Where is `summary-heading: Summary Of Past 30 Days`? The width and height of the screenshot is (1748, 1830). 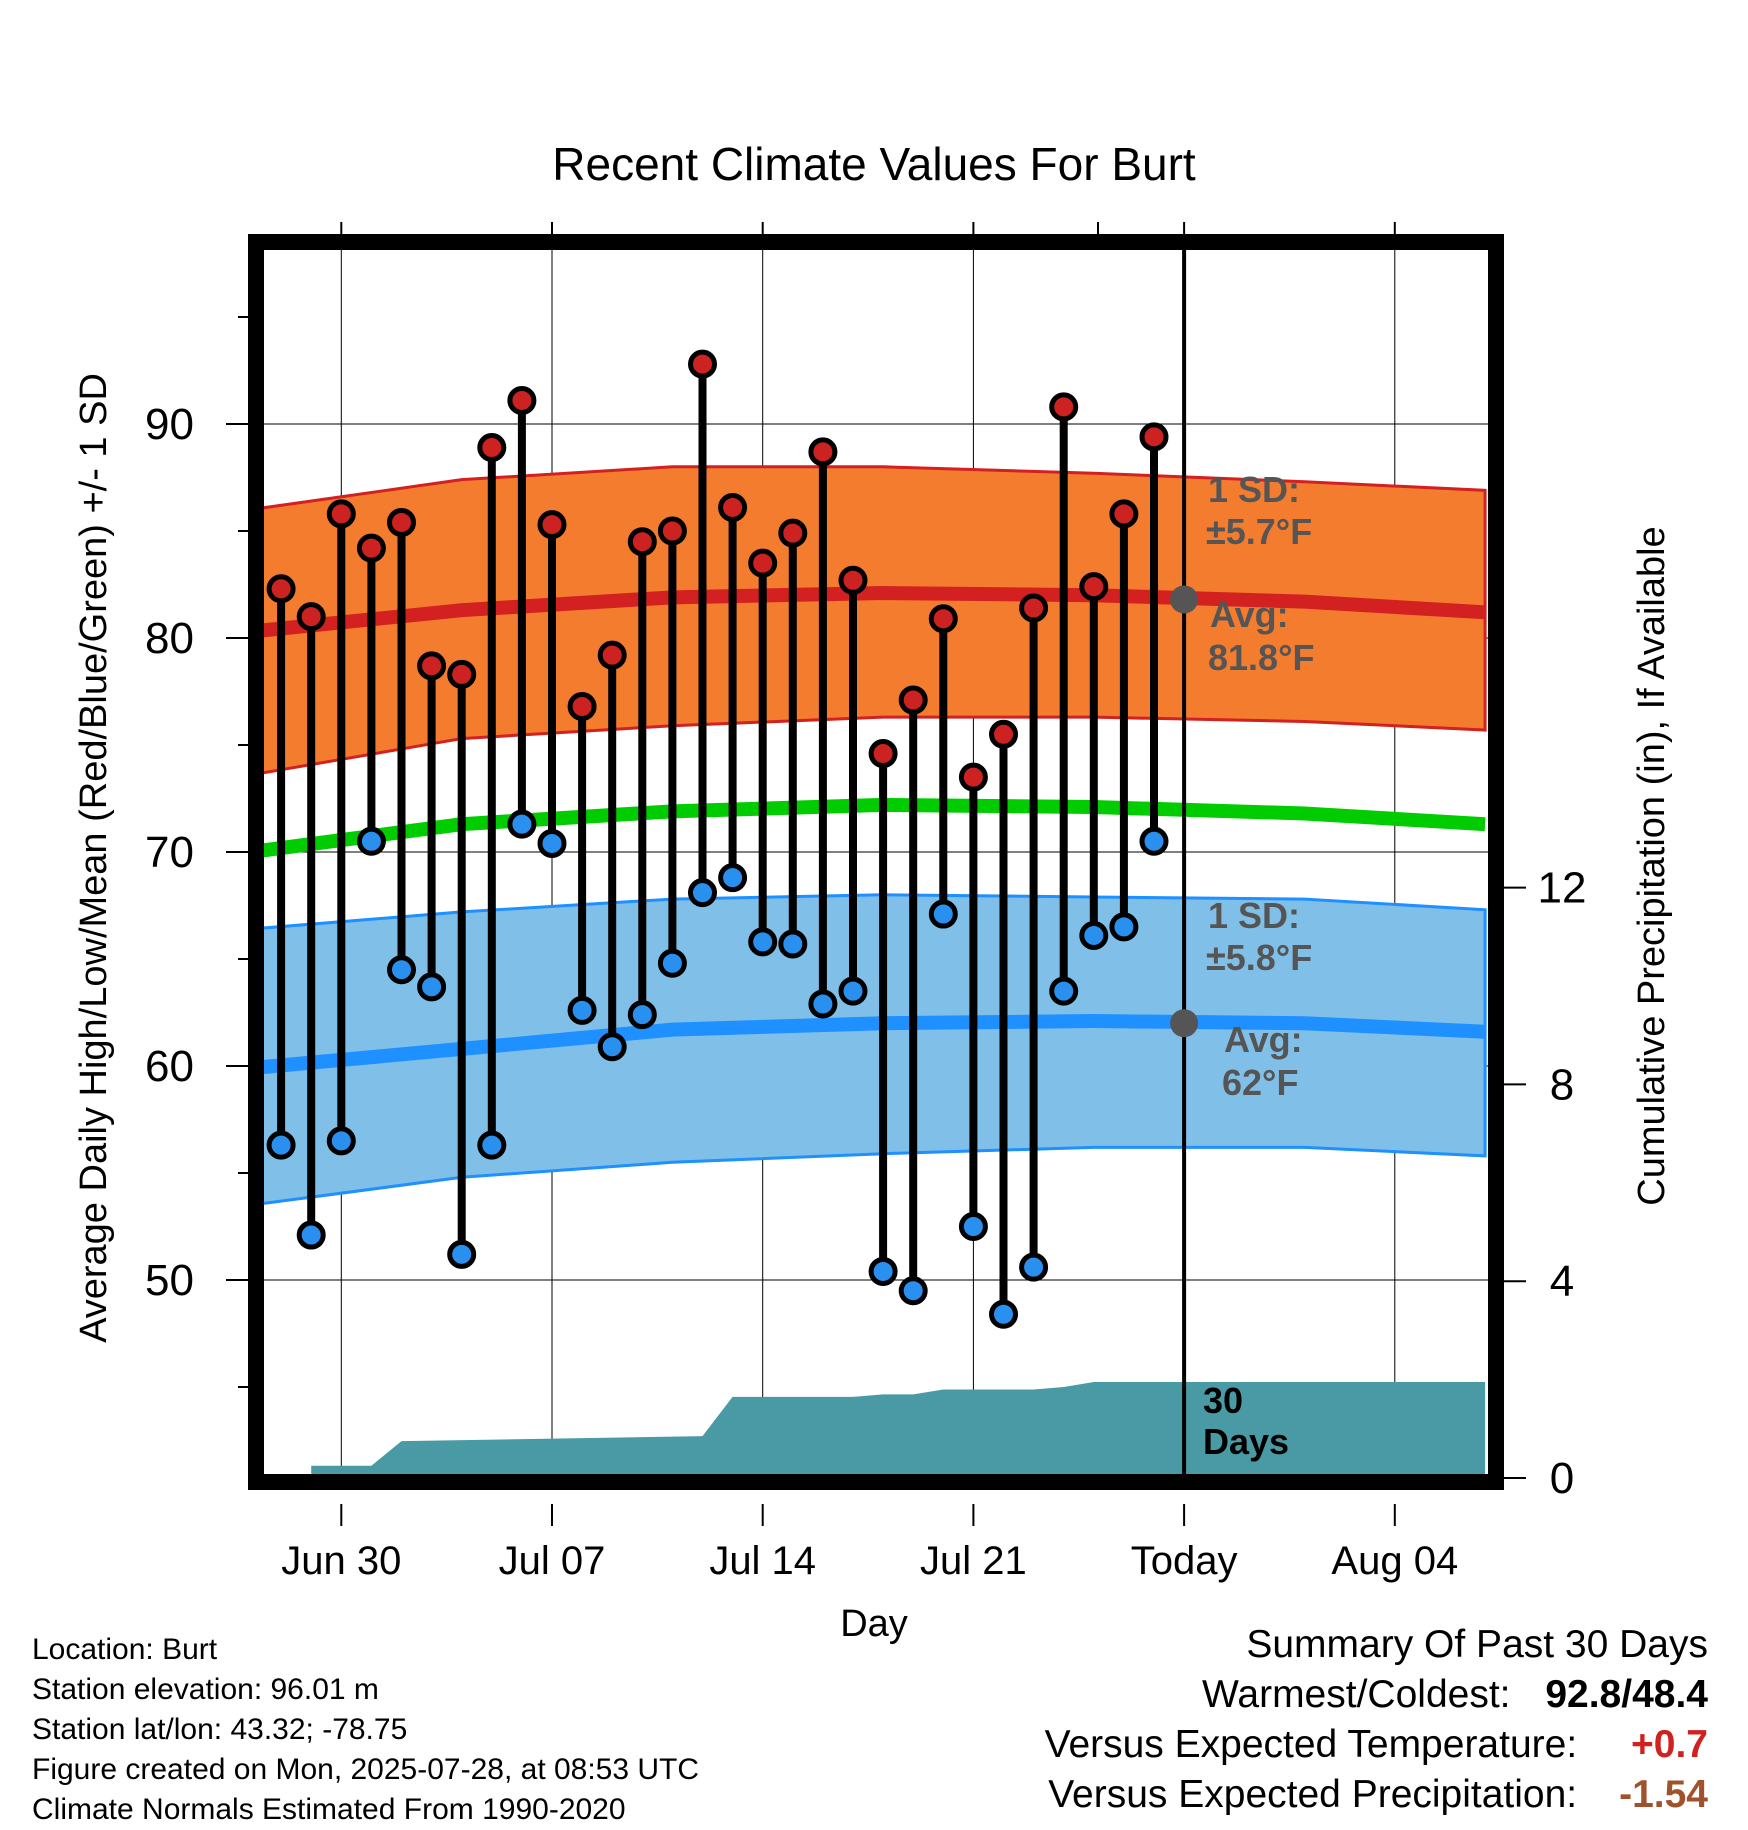 summary-heading: Summary Of Past 30 Days is located at coordinates (1477, 1644).